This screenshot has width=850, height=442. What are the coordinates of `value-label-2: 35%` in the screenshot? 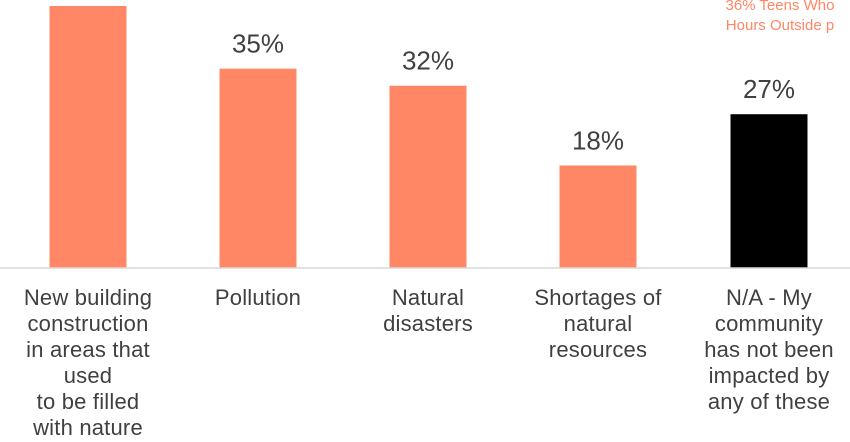 It's located at (258, 44).